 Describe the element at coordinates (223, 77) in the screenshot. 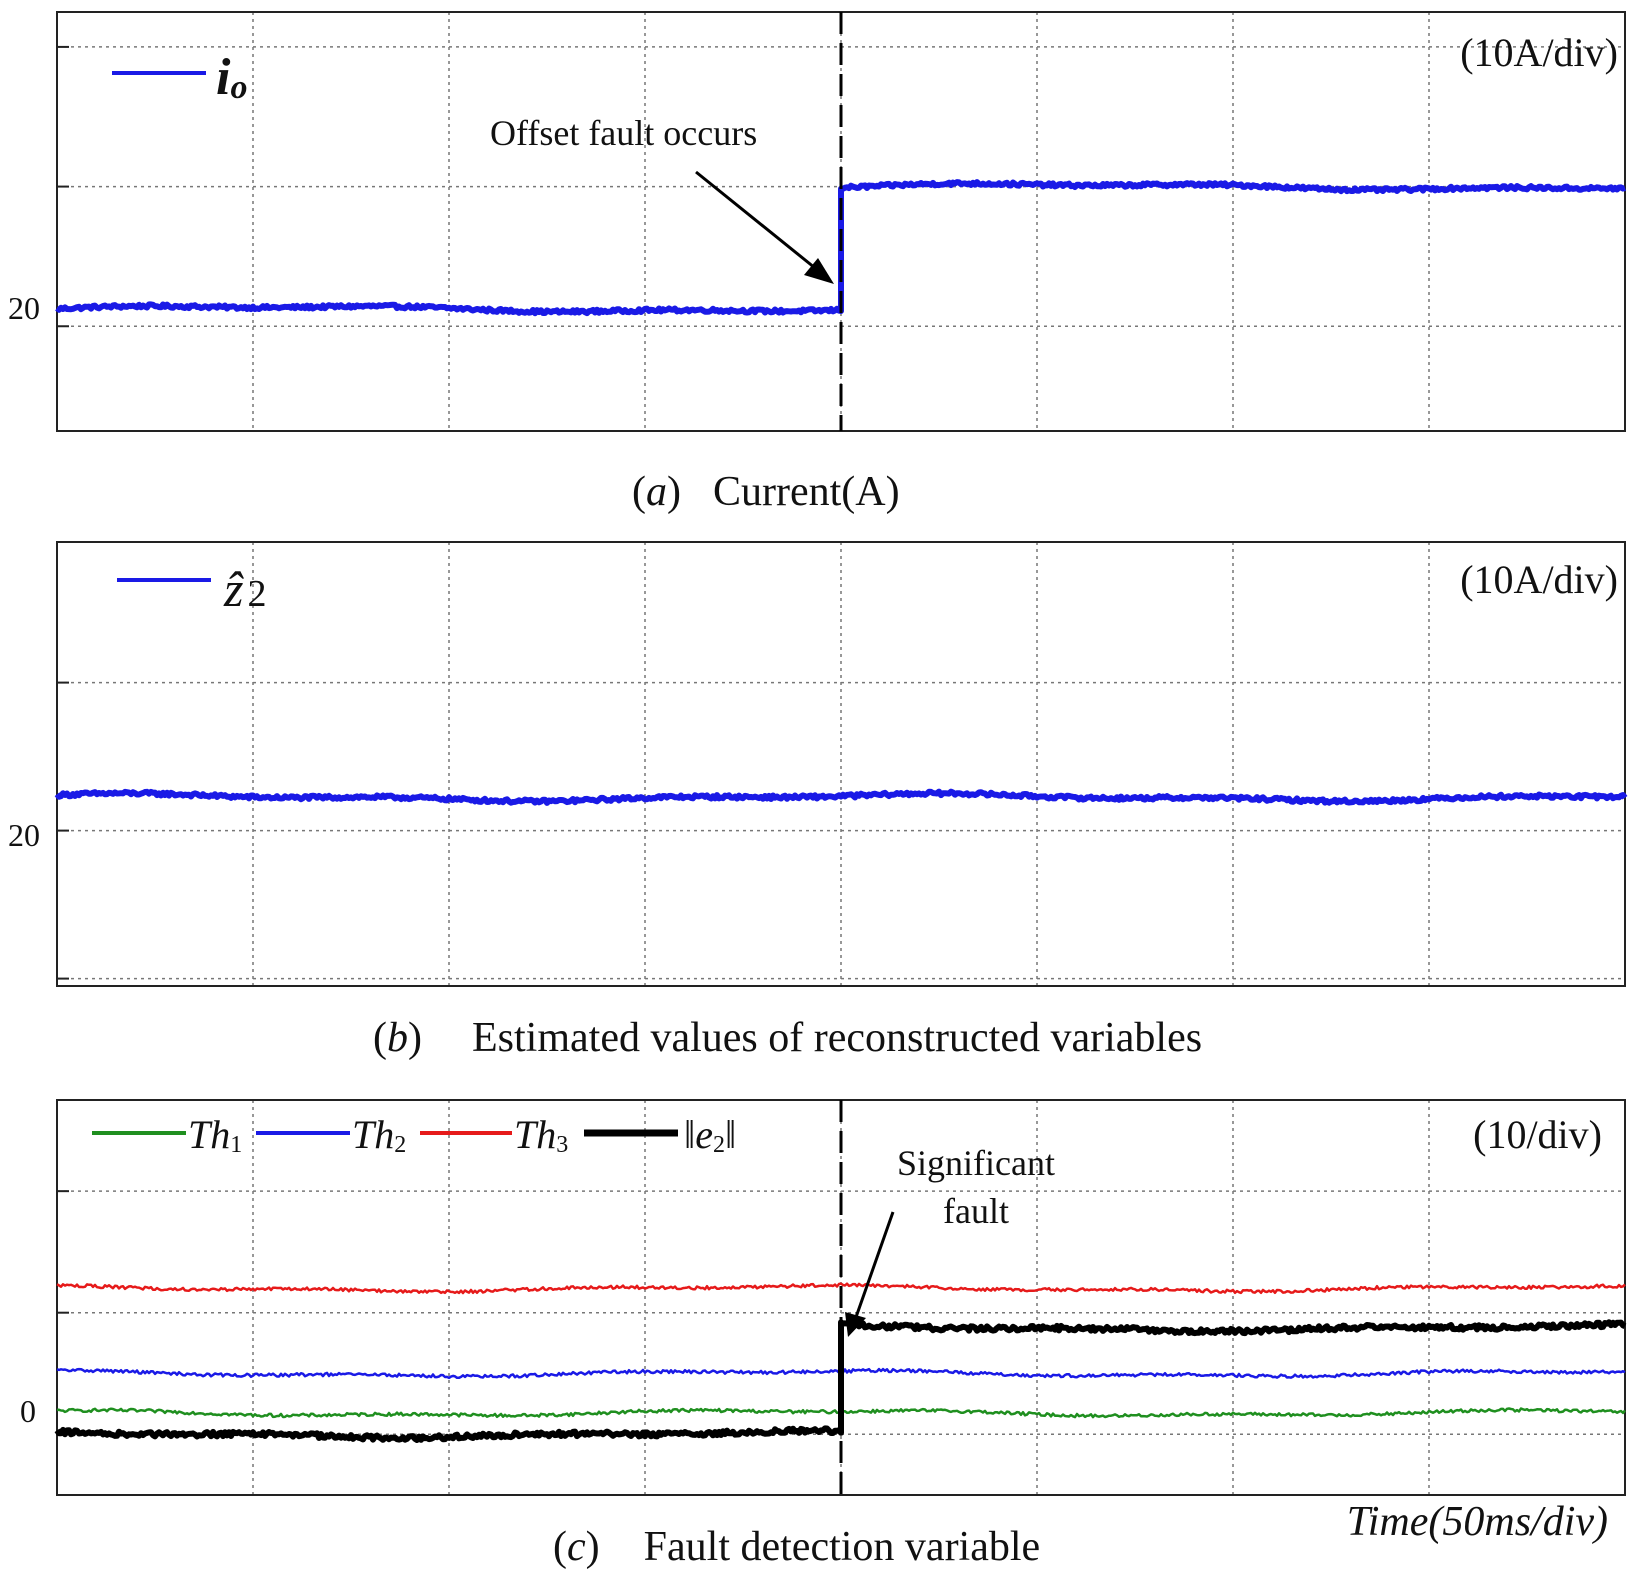

I see `legend-label-io-main: i` at that location.